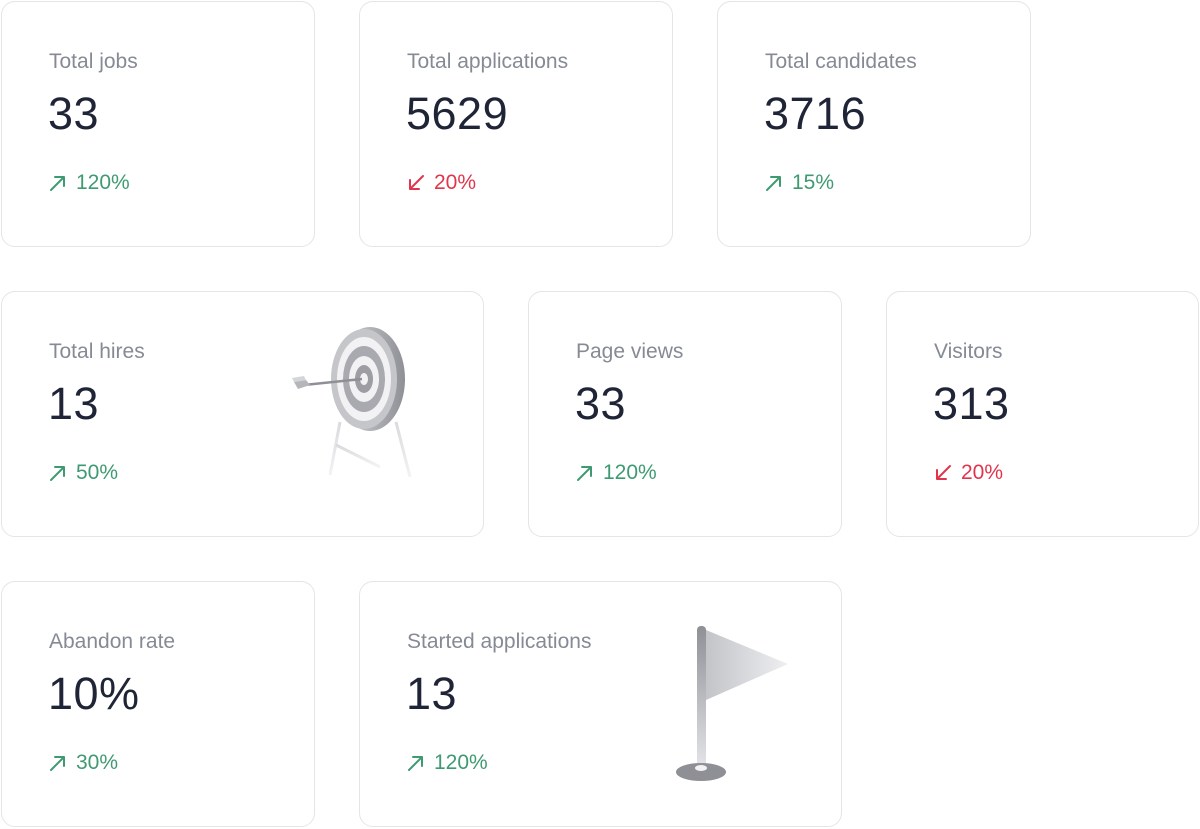 Image resolution: width=1200 pixels, height=829 pixels. I want to click on stat-trend: 15%, so click(799, 183).